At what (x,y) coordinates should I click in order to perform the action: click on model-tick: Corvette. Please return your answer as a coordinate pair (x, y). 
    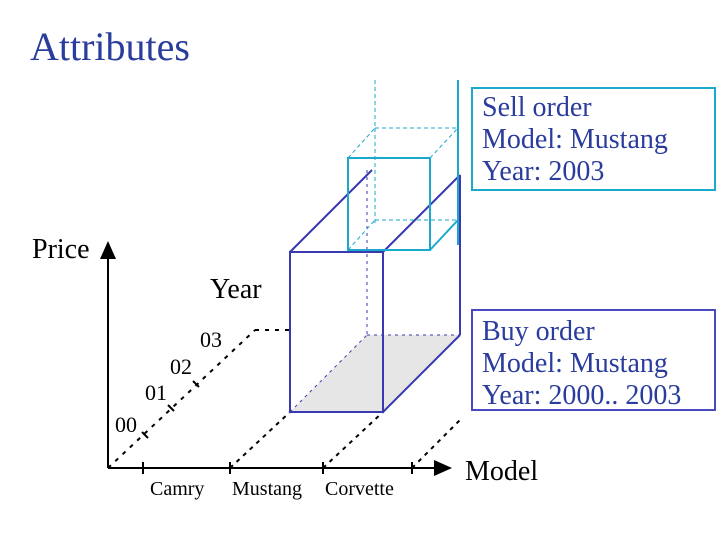
    Looking at the image, I should click on (359, 489).